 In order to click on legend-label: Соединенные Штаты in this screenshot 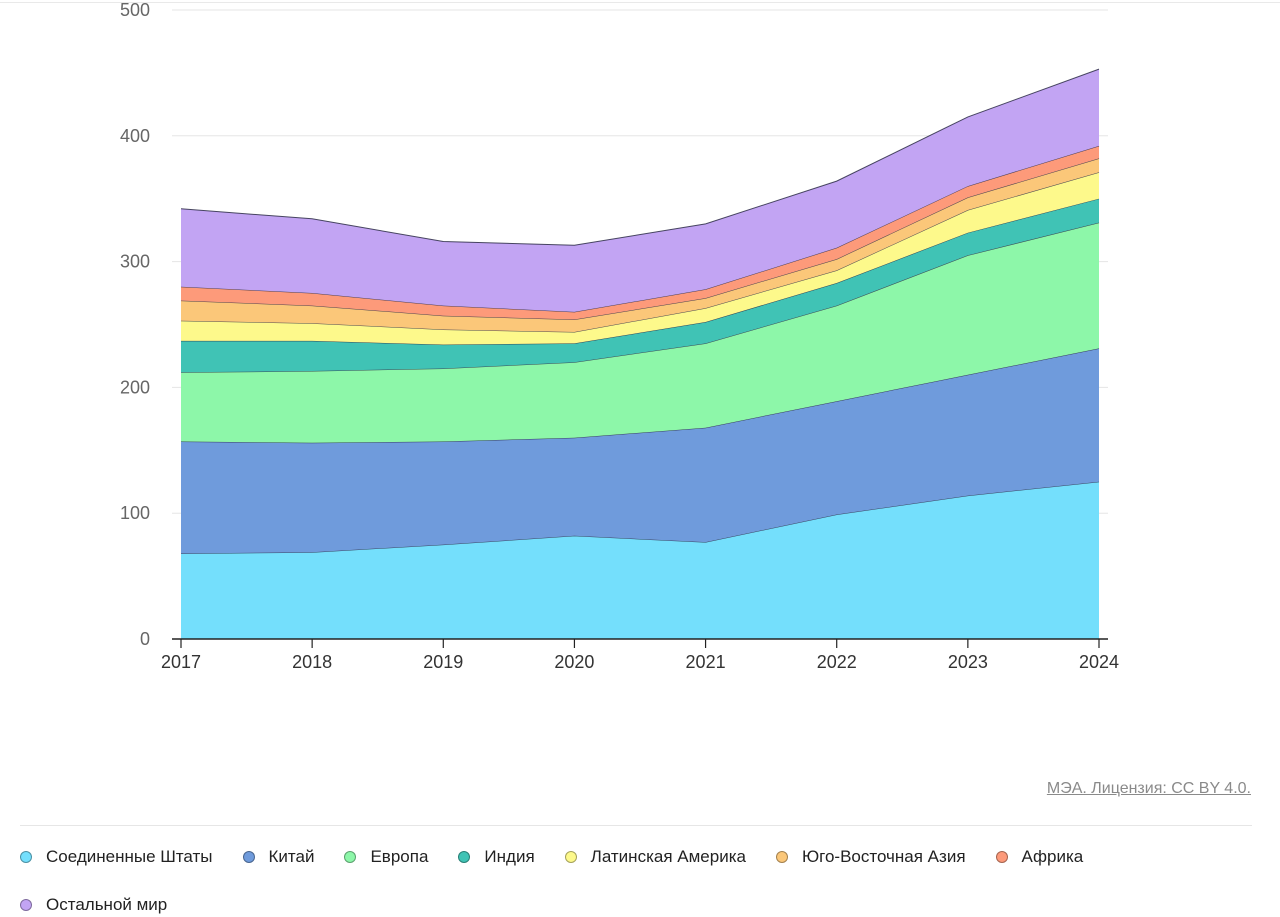, I will do `click(129, 856)`.